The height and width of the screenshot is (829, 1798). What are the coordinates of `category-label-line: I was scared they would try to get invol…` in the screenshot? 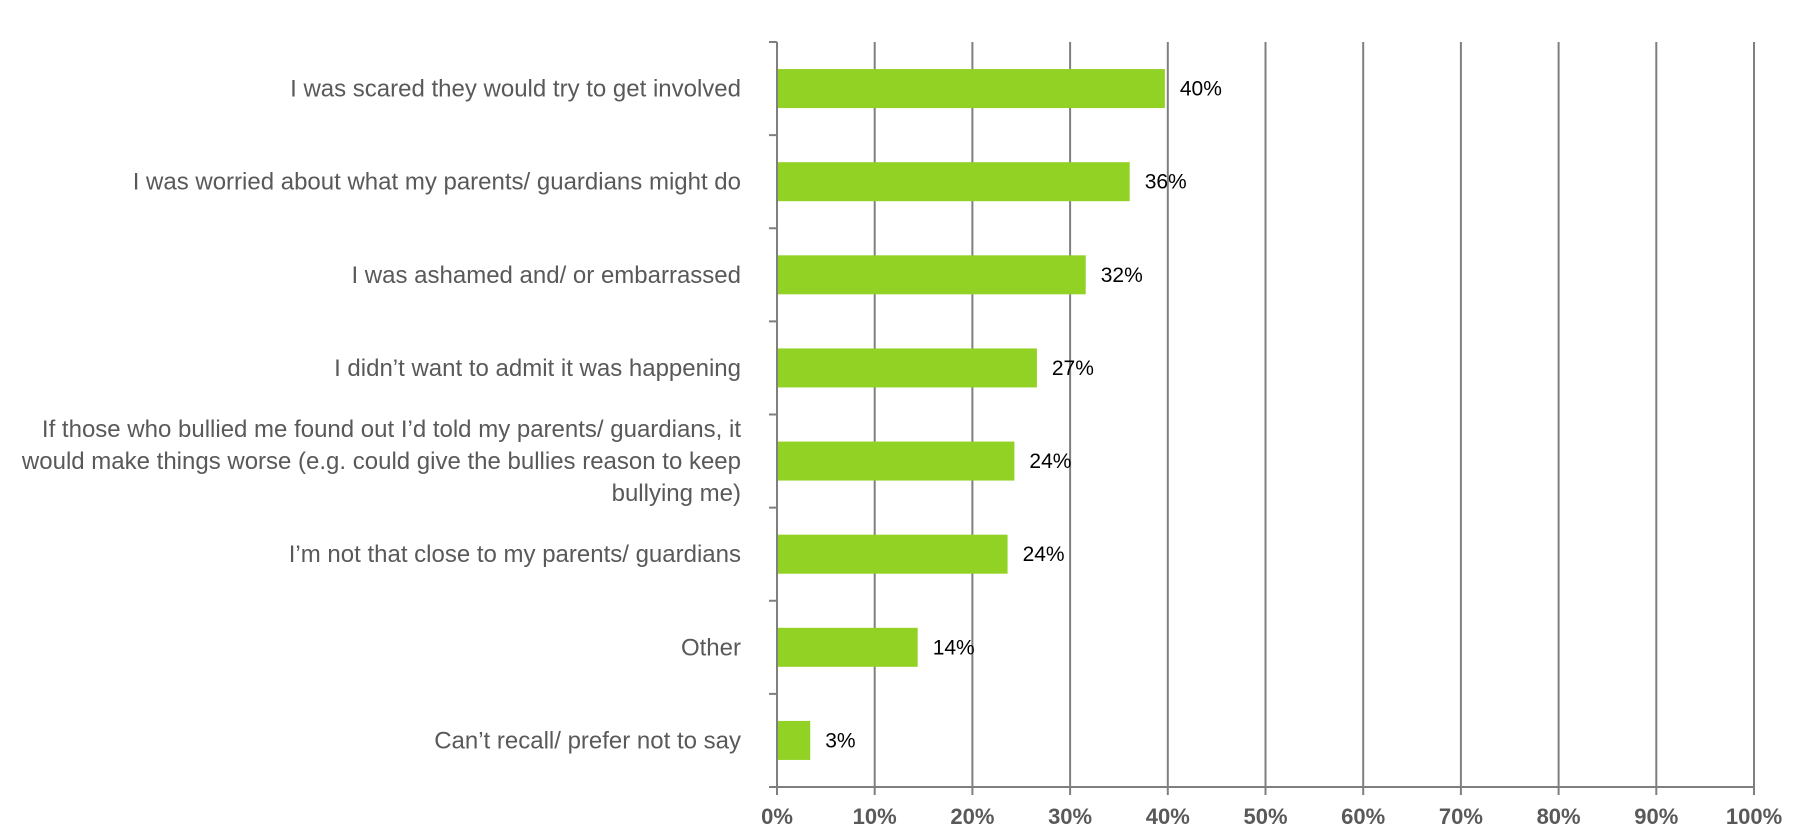 It's located at (515, 89).